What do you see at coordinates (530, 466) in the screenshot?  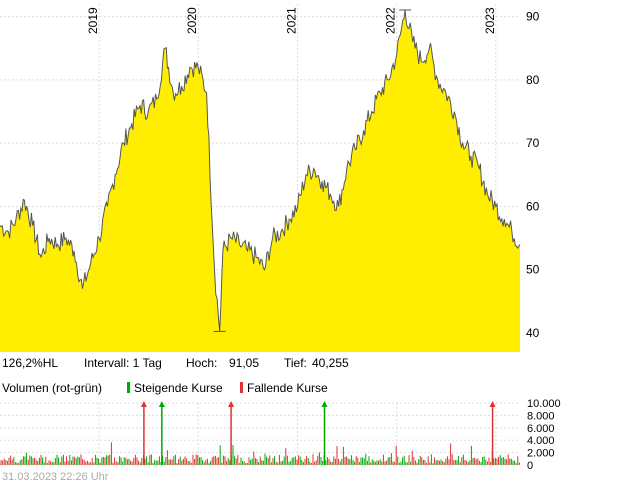 I see `volume-y-tick: 0` at bounding box center [530, 466].